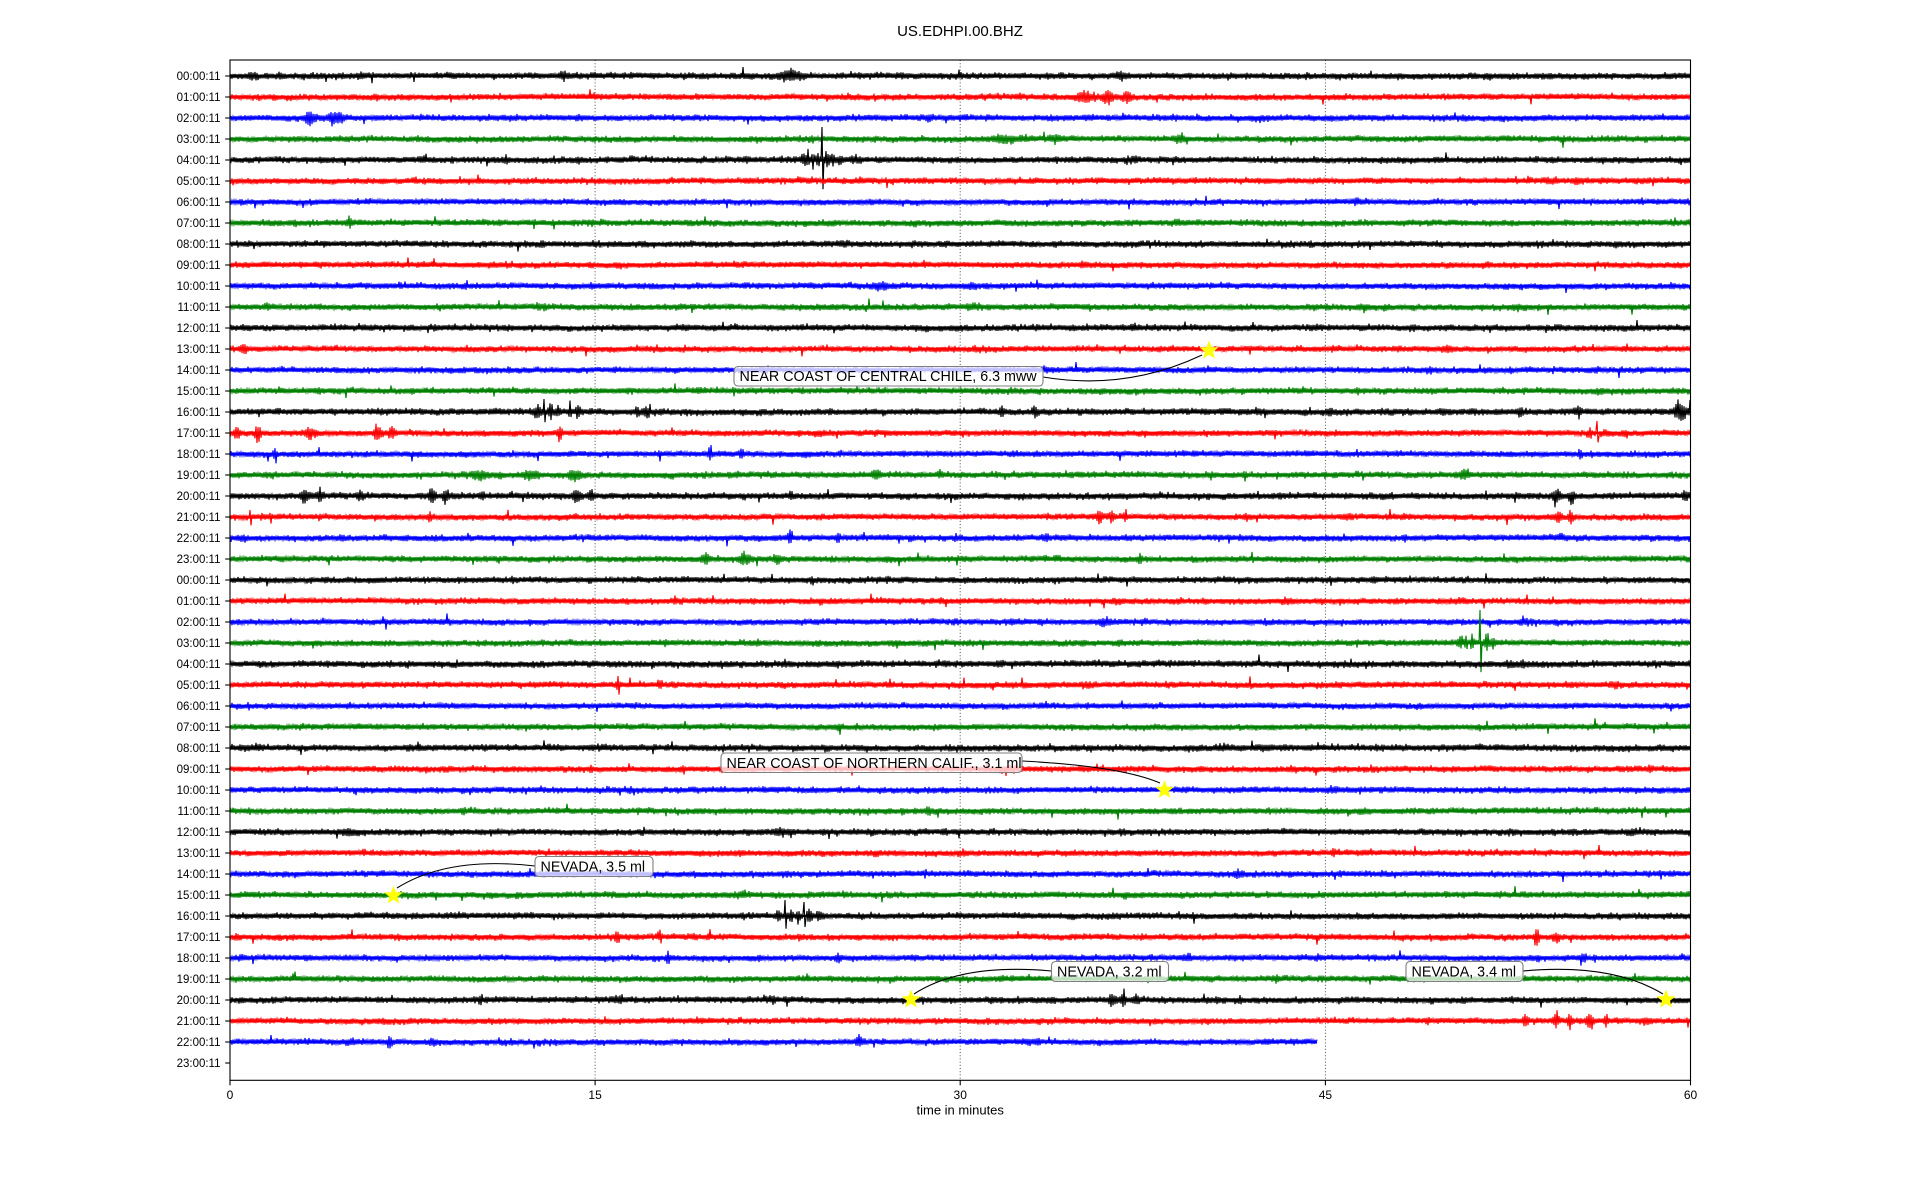  What do you see at coordinates (595, 1095) in the screenshot?
I see `svg-text: 15` at bounding box center [595, 1095].